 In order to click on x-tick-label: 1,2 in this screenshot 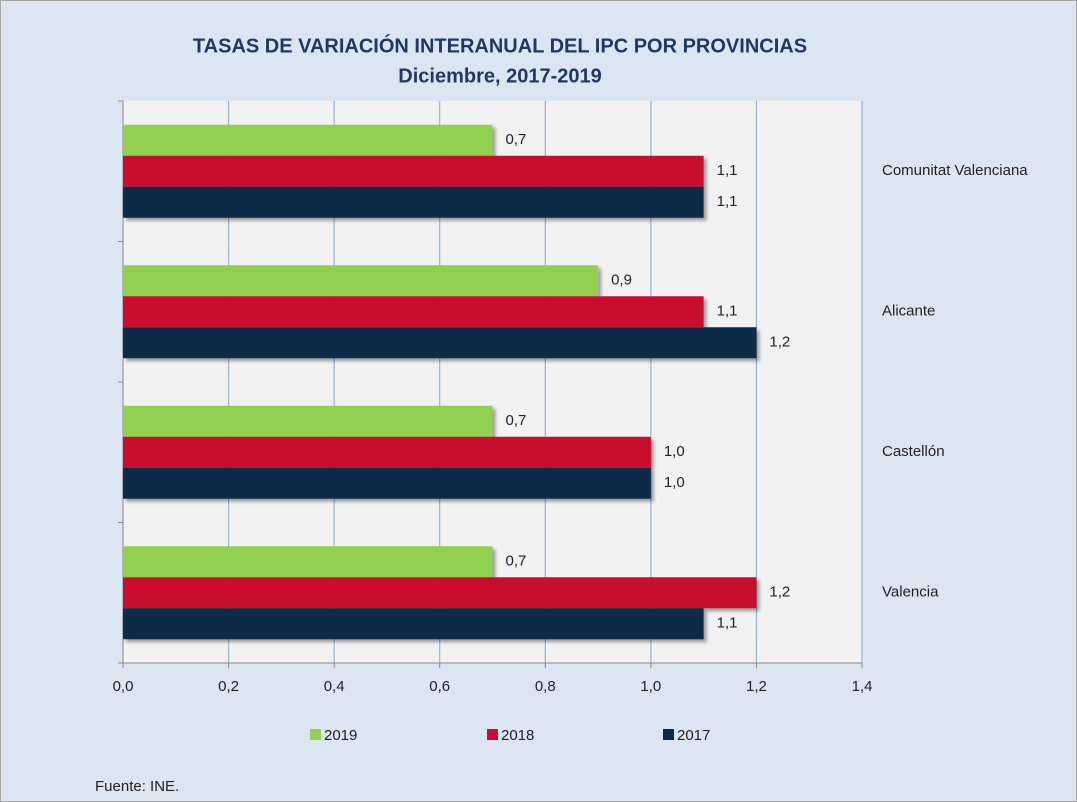, I will do `click(756, 686)`.